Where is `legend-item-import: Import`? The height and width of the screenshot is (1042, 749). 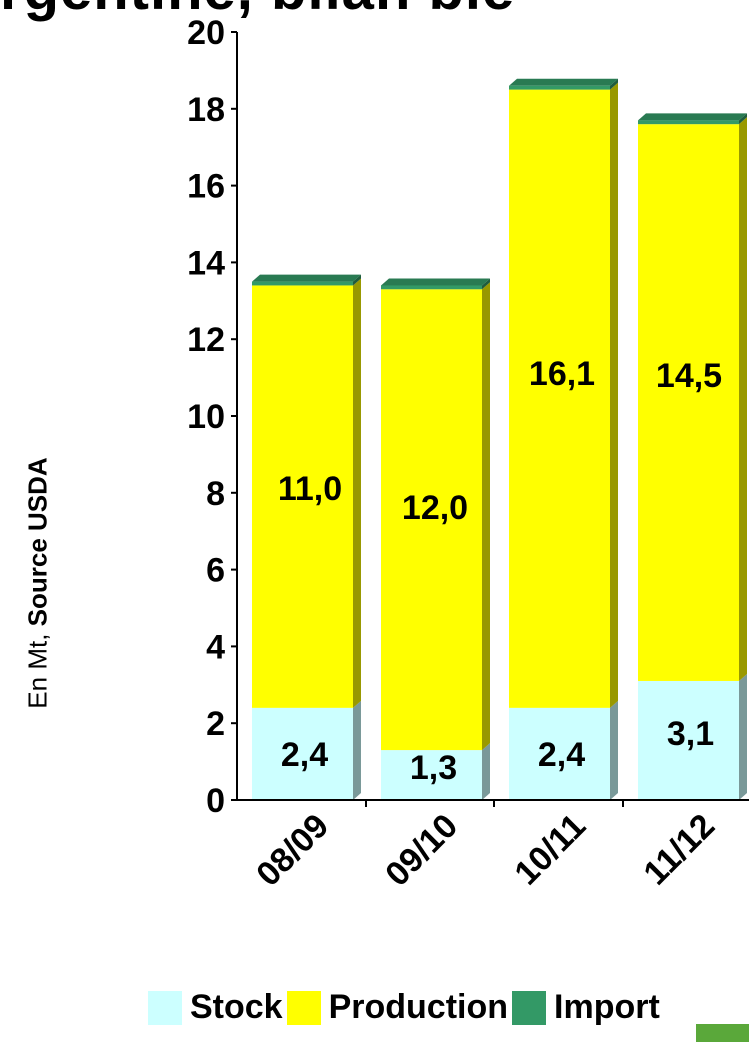
legend-item-import: Import is located at coordinates (586, 1007).